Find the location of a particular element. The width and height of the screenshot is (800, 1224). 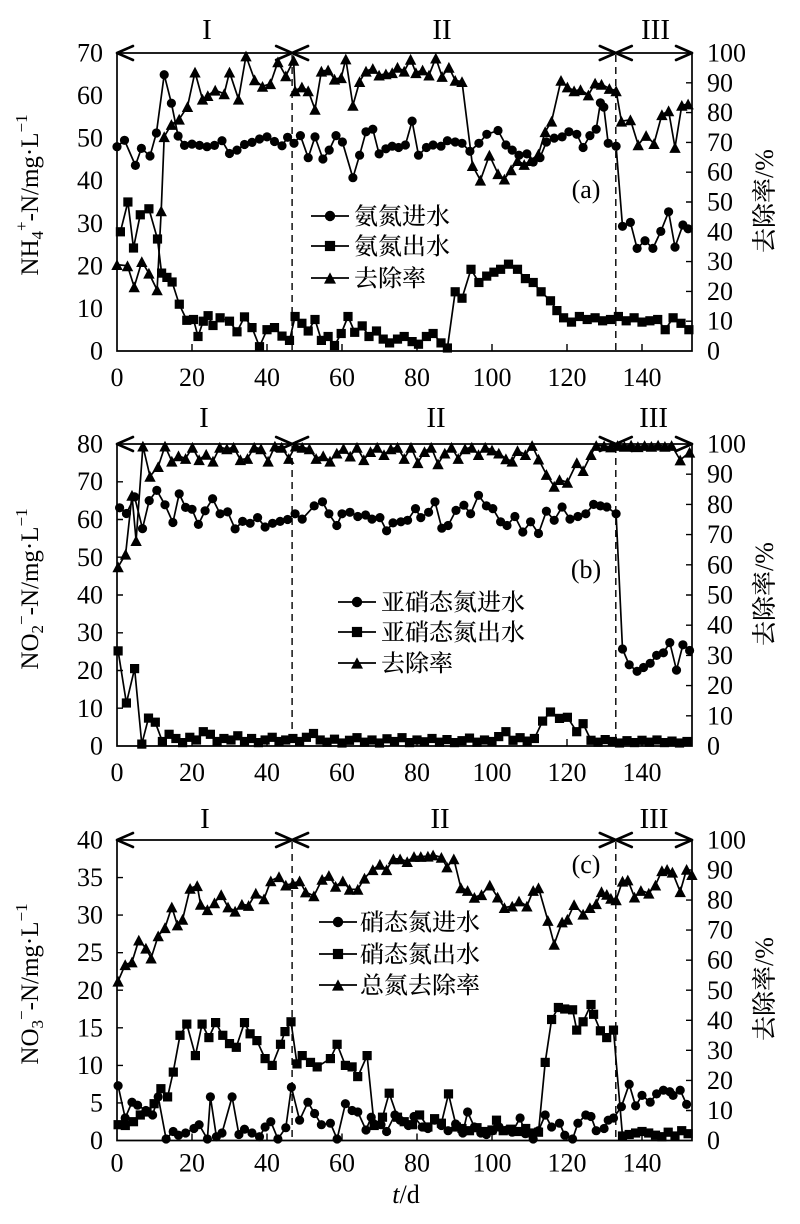

svg-text: (b) is located at coordinates (586, 569).